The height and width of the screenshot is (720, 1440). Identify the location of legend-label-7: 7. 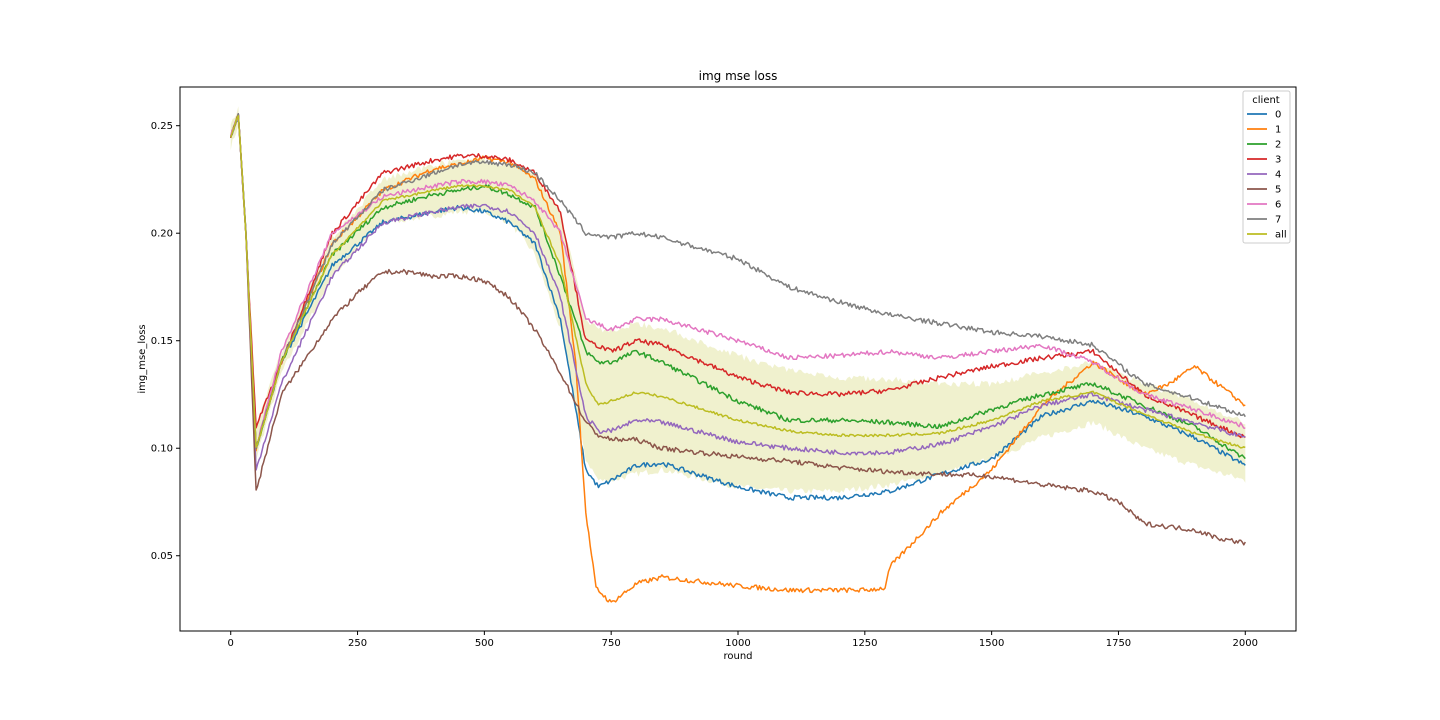
(1278, 220).